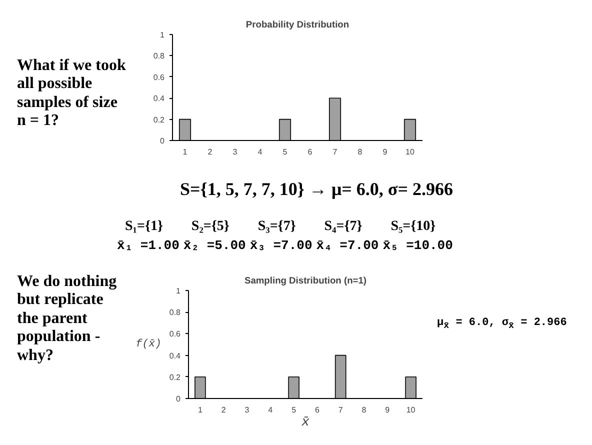  I want to click on text: S₄={7}, so click(343, 227).